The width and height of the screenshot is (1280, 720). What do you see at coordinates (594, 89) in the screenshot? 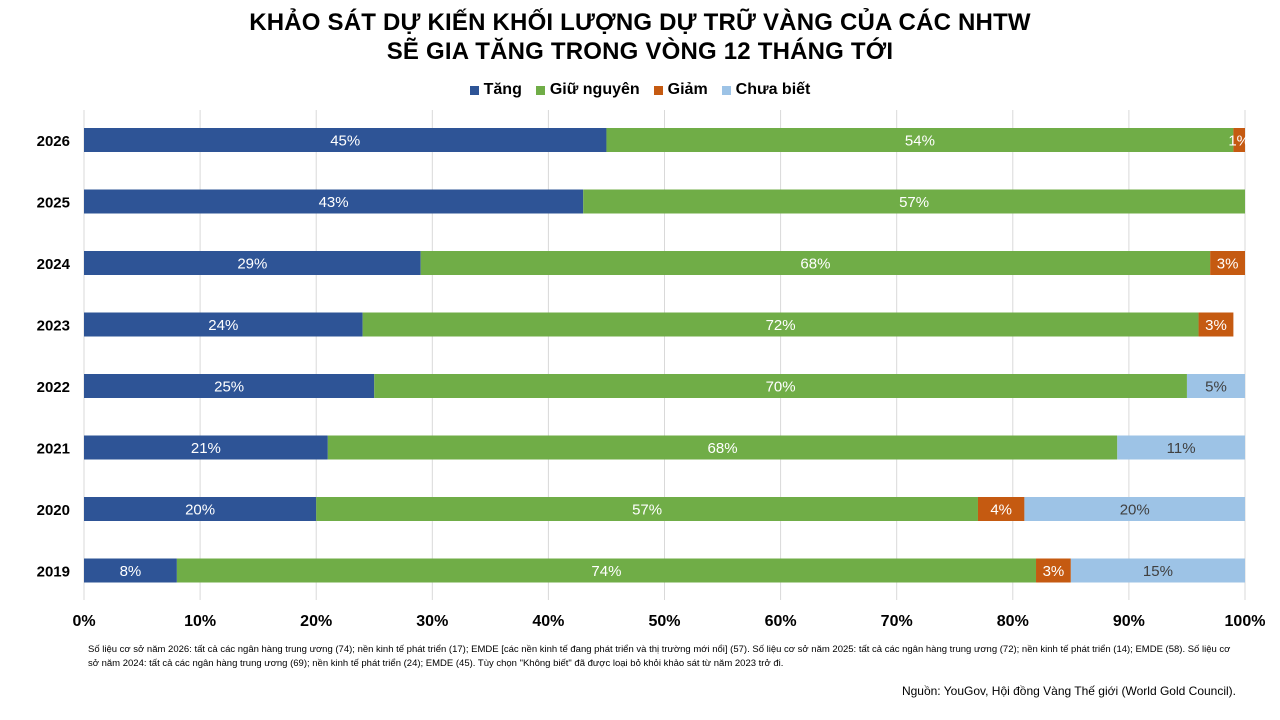
I see `legend-label-giu-nguyen: Giữ nguyên` at bounding box center [594, 89].